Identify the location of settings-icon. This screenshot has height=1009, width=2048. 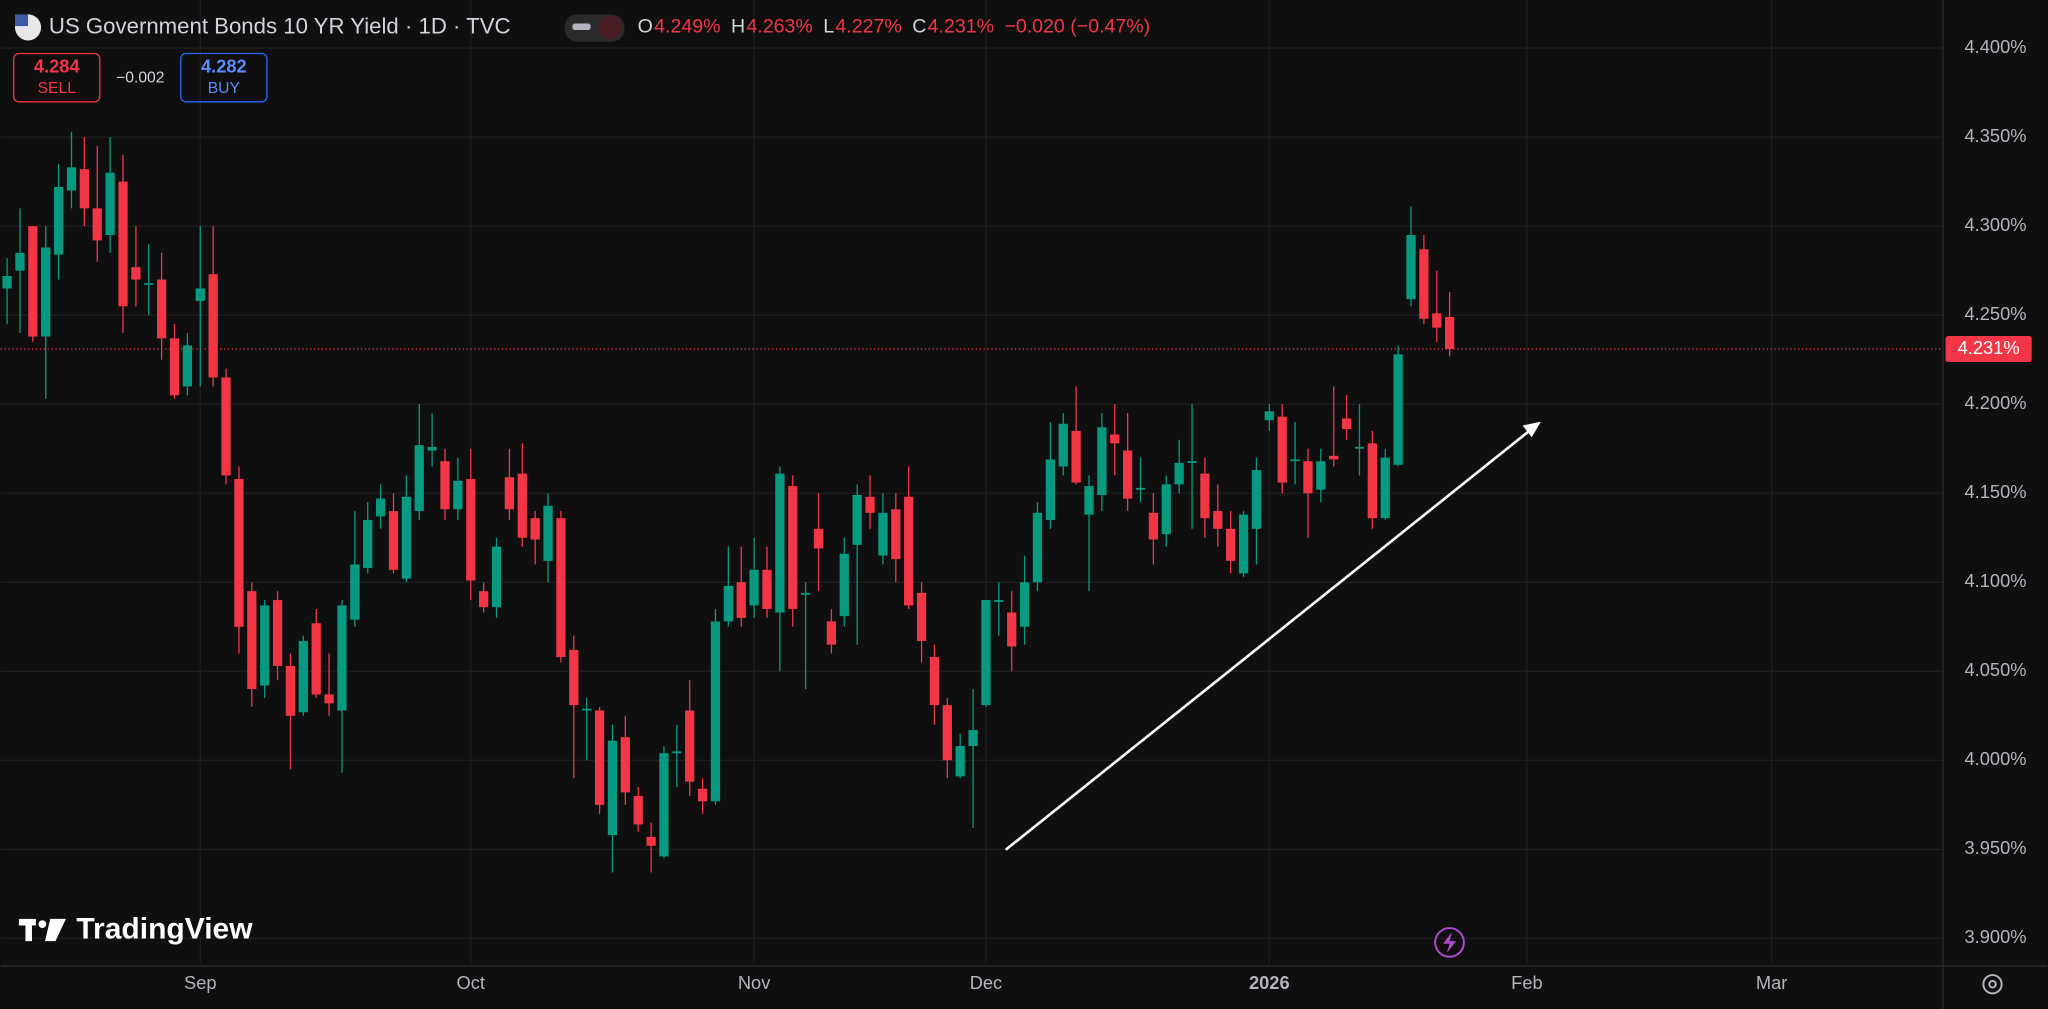
(1992, 984).